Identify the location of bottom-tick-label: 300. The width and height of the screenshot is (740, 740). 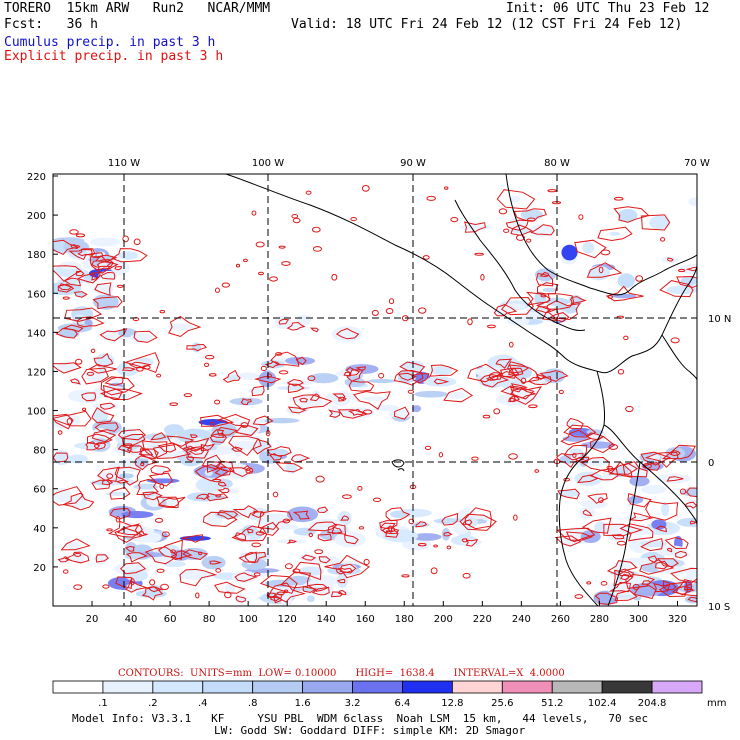
(638, 619).